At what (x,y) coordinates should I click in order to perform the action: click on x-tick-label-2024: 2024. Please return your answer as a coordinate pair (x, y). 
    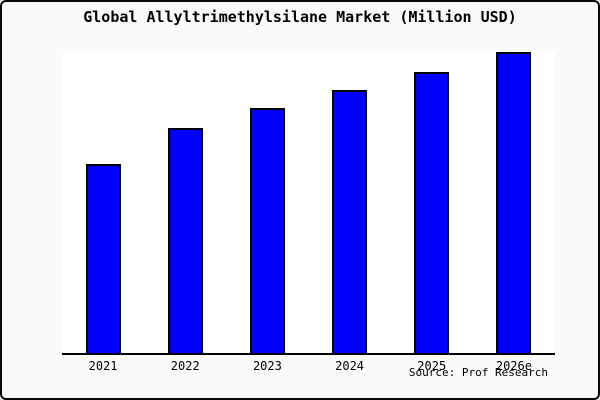
    Looking at the image, I should click on (350, 366).